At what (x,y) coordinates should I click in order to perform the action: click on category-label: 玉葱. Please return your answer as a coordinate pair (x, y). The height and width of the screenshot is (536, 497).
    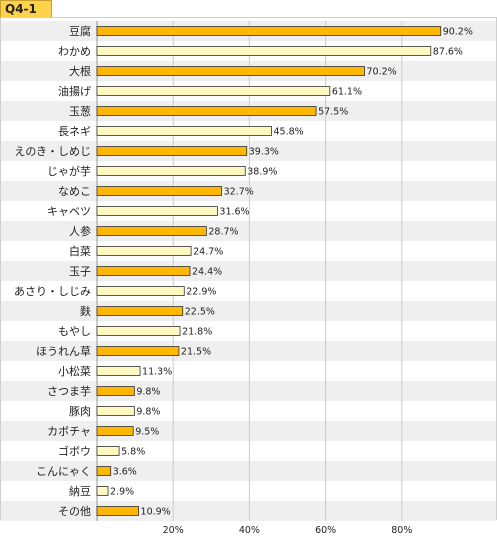
    Looking at the image, I should click on (80, 111).